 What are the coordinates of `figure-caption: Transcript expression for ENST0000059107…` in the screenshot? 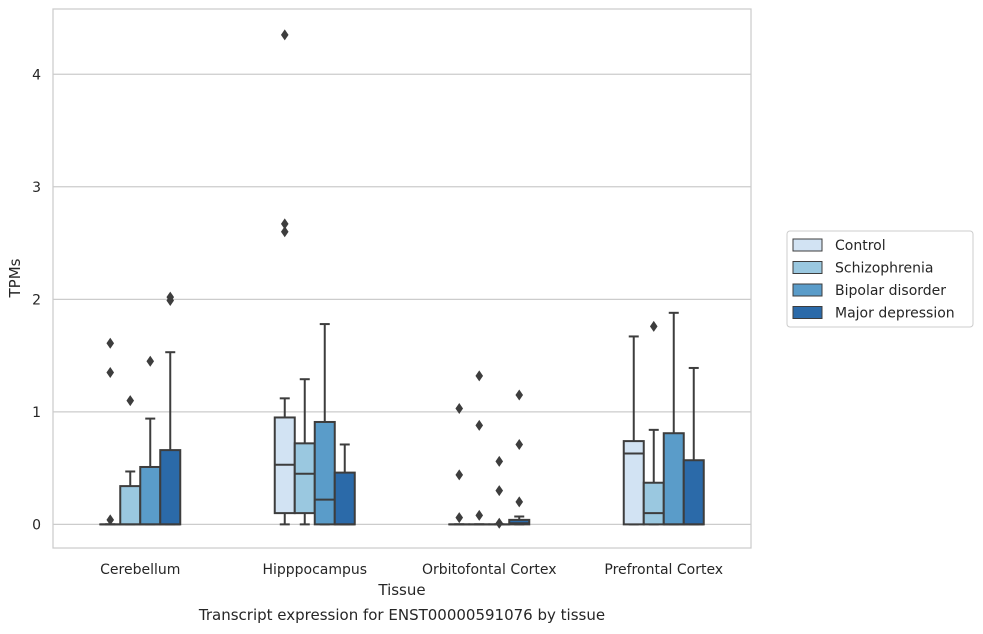 It's located at (402, 615).